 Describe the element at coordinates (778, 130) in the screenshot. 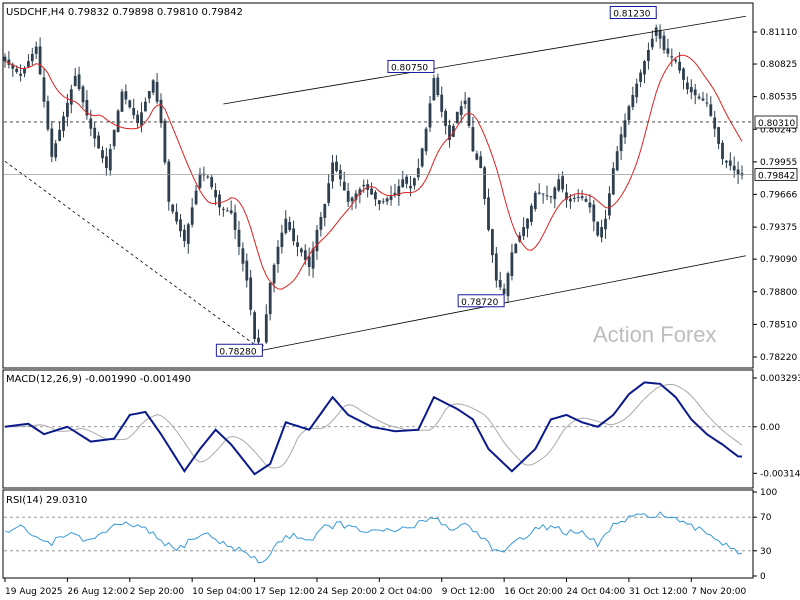

I see `y-tick-label: 0.80245` at that location.